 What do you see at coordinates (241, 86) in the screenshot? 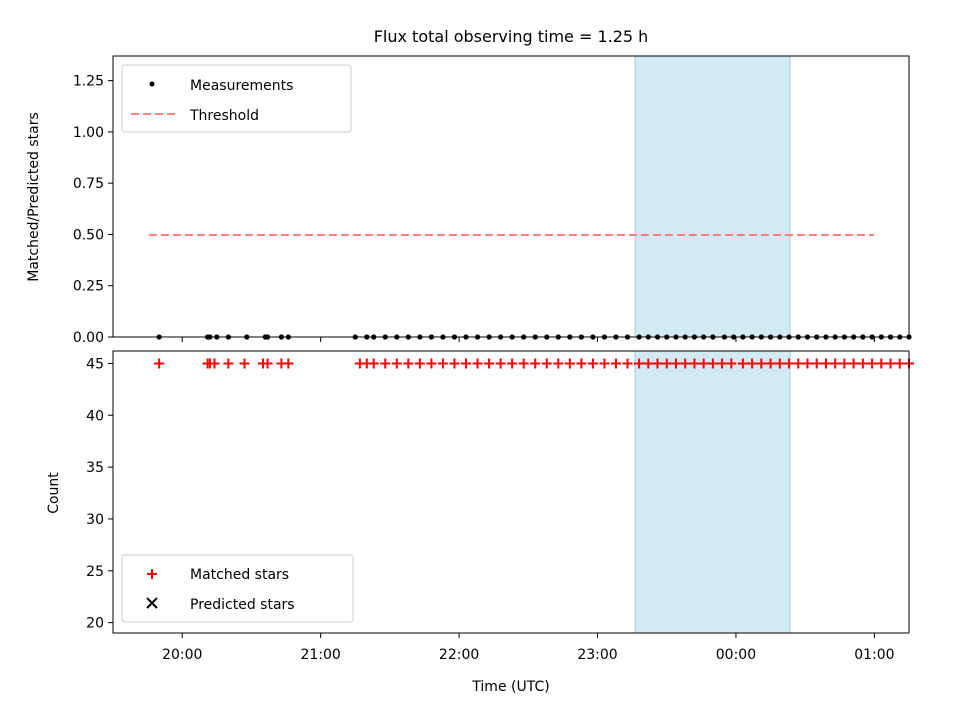
I see `legend-measurements-label: Measurements` at bounding box center [241, 86].